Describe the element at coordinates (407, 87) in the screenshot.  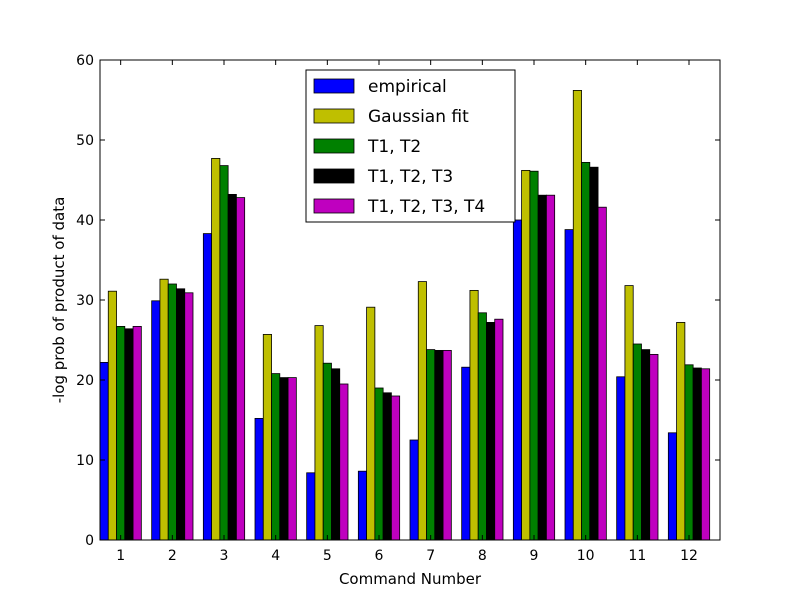
I see `legend-label: empirical` at that location.